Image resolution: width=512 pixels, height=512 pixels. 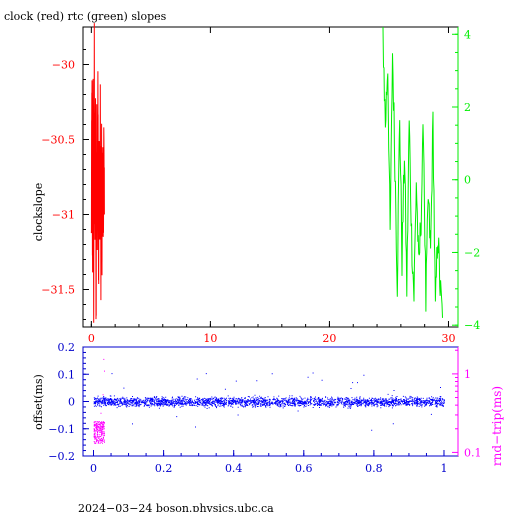 I want to click on bottom-y-axis-label: offset(ms), so click(x=38, y=402).